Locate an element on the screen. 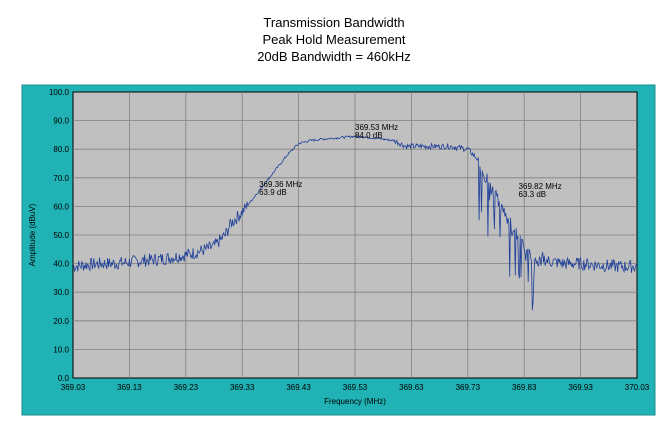  y-tick-label: 40.0 is located at coordinates (61, 264).